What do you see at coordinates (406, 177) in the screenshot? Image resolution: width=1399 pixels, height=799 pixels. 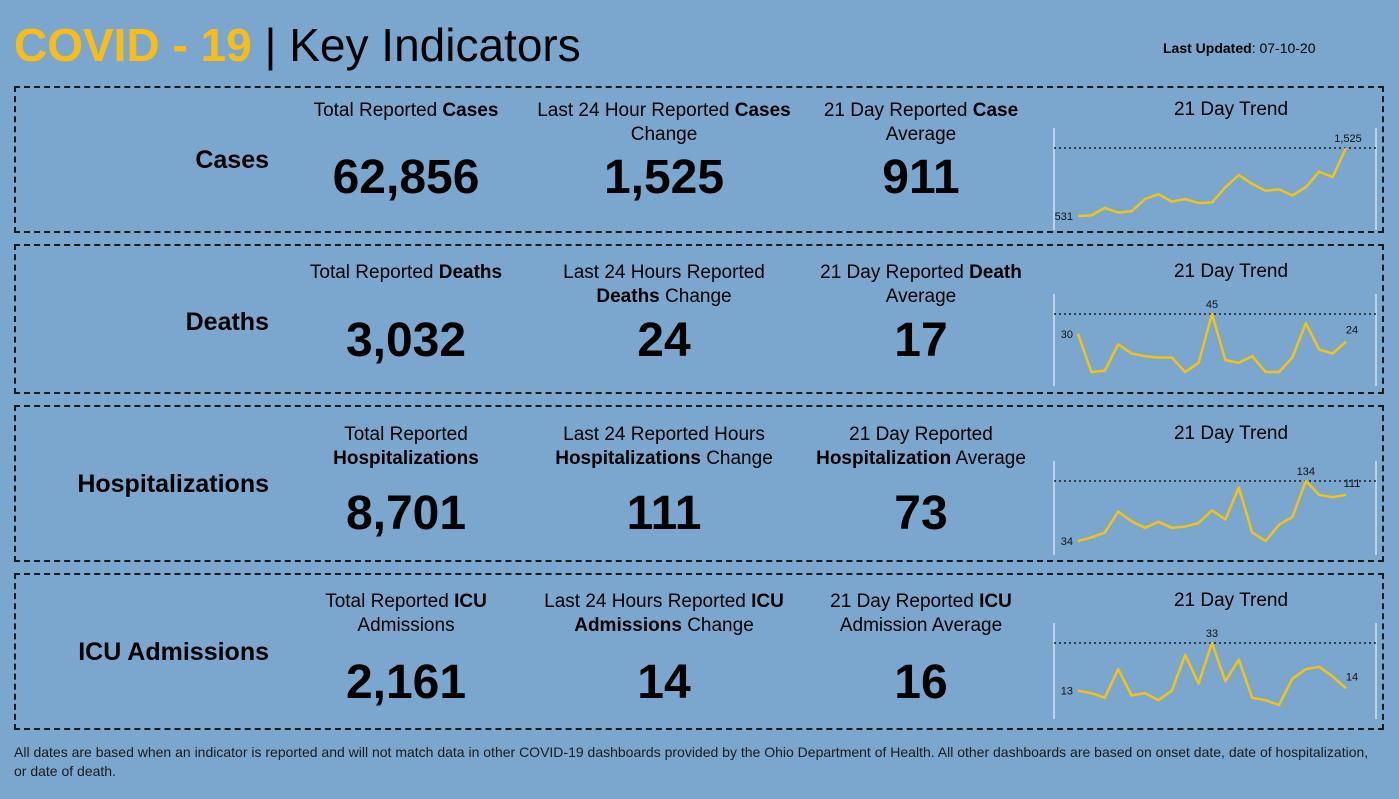 I see `total-value: 62,856` at bounding box center [406, 177].